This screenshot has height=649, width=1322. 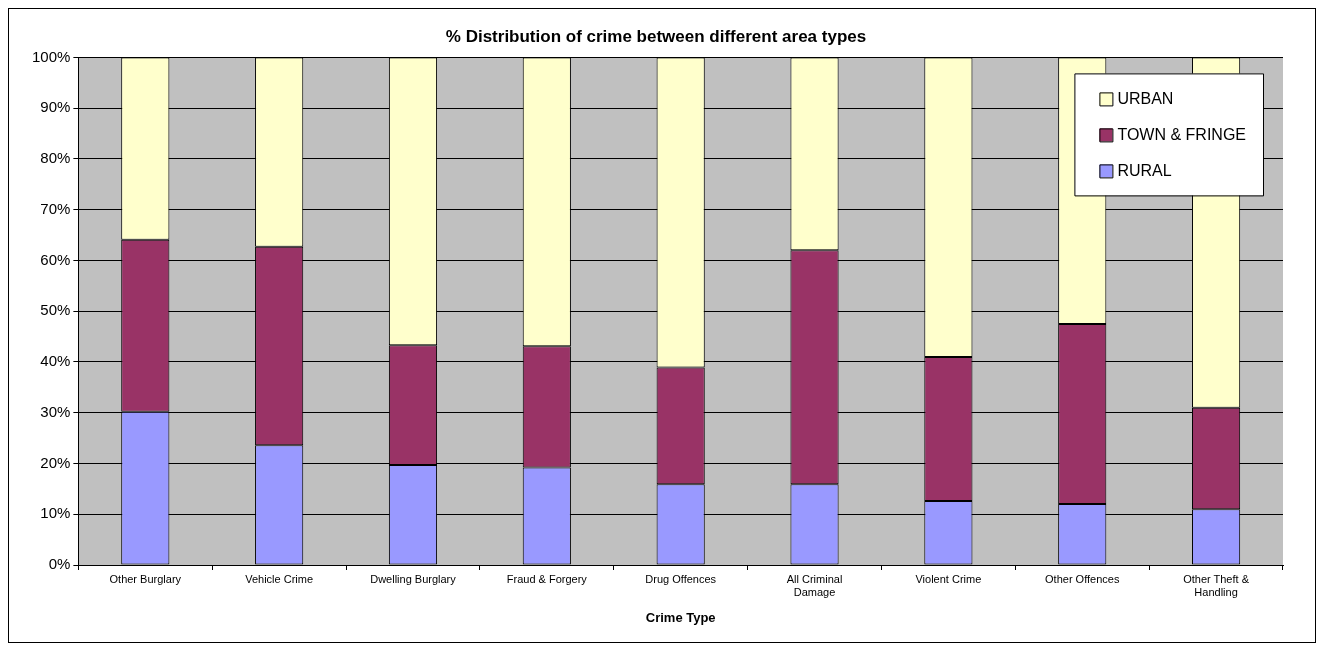 I want to click on x-tick-label: Vehicle Crime, so click(x=279, y=578).